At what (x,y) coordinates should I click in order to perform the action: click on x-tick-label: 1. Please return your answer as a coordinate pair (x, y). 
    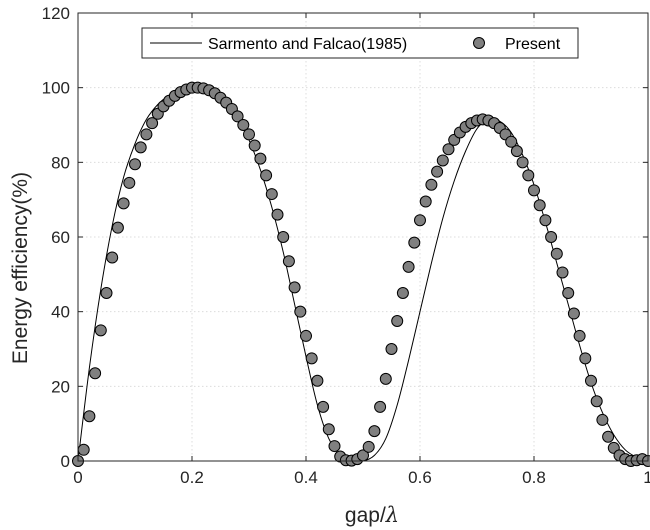
    Looking at the image, I should click on (646, 477).